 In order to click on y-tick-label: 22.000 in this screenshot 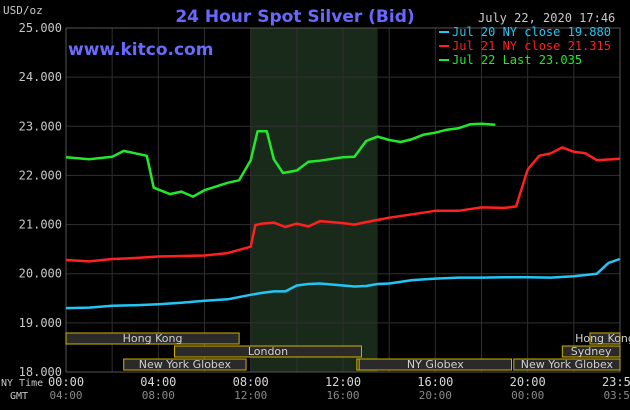, I will do `click(40, 175)`.